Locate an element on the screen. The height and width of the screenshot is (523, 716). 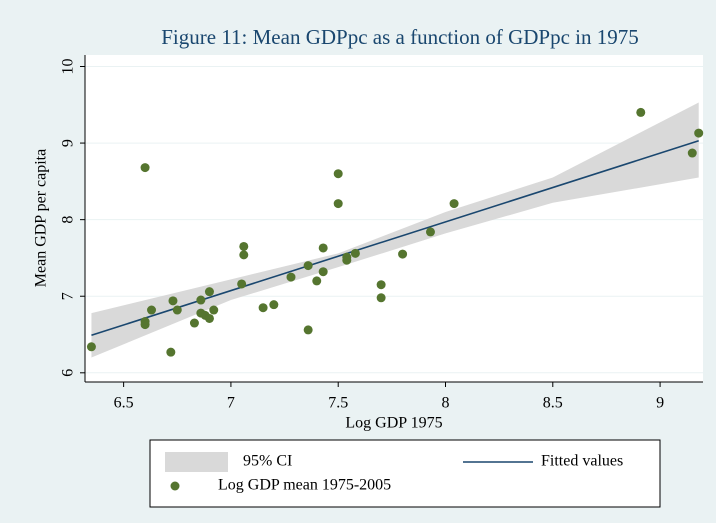
y-tick-label: 7 is located at coordinates (68, 296).